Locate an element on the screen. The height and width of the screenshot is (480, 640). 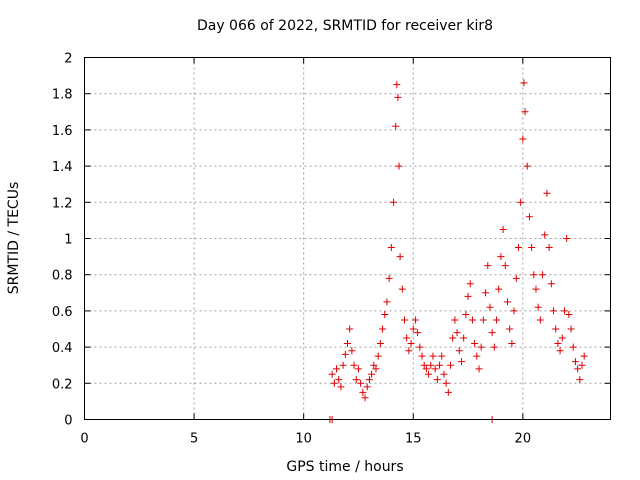
x-tick-label: 10 is located at coordinates (303, 439).